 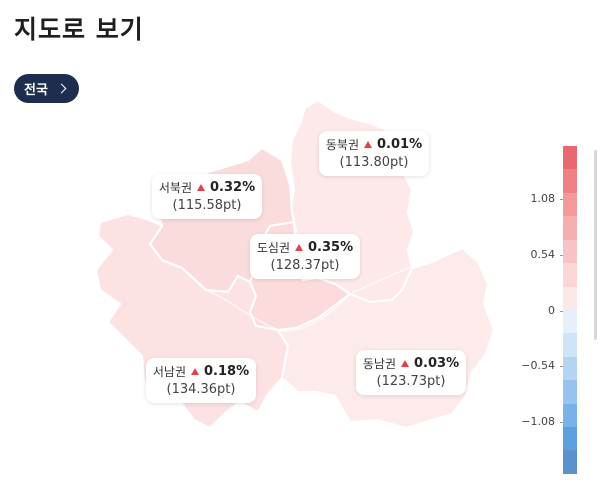 What do you see at coordinates (305, 265) in the screenshot?
I see `index-value: (128.37pt)` at bounding box center [305, 265].